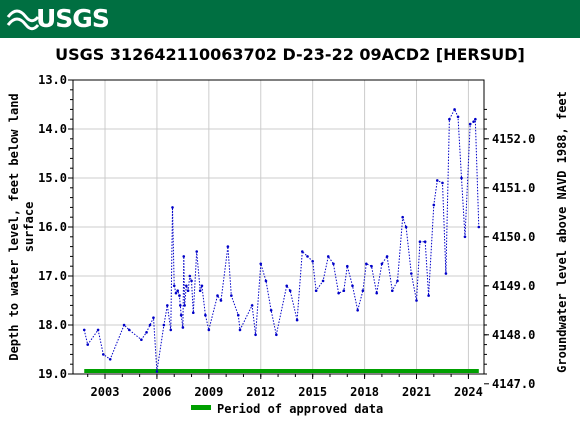 Image resolution: width=580 pixels, height=430 pixels. I want to click on left-axis-label-line-1: Depth to water level, feet below land, so click(14, 226).